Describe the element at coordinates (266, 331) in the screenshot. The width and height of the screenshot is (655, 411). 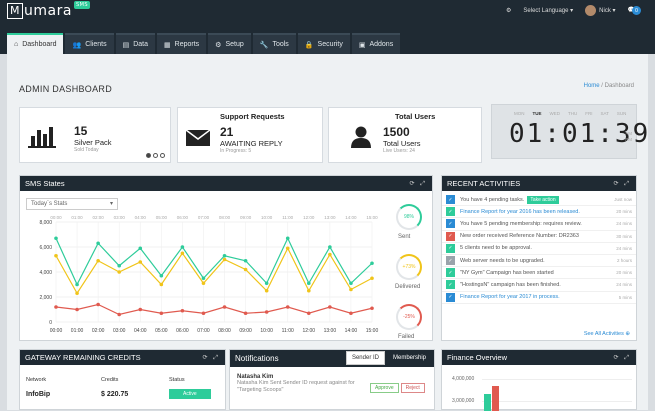
I see `x-tick-label: 10:00` at that location.